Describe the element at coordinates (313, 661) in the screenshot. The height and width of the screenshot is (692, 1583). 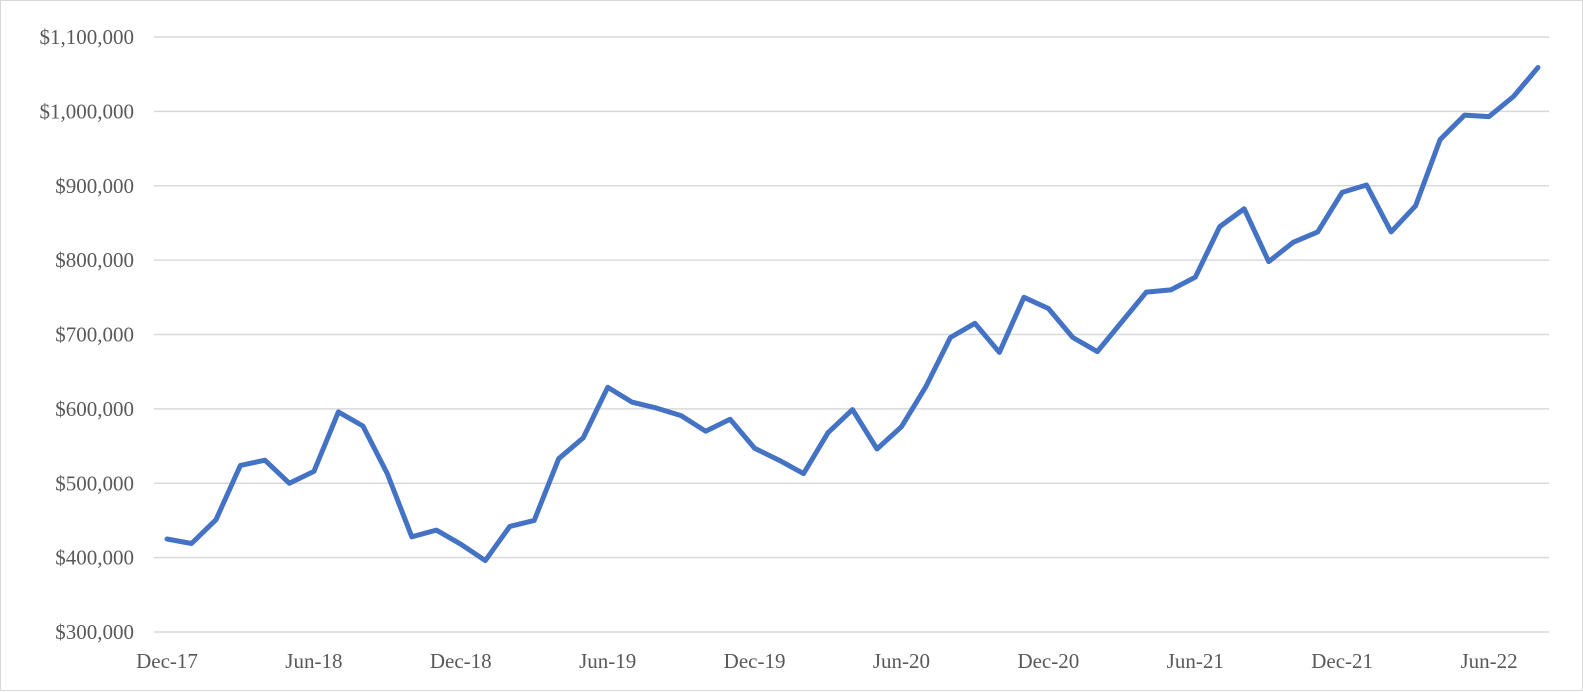
I see `x-tick-label: Jun-18` at that location.